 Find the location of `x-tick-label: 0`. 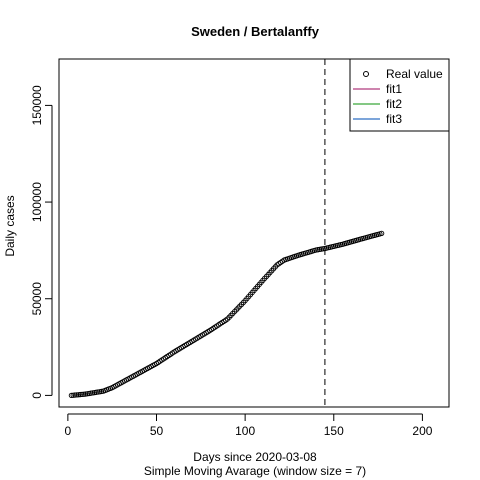

x-tick-label: 0 is located at coordinates (68, 431).